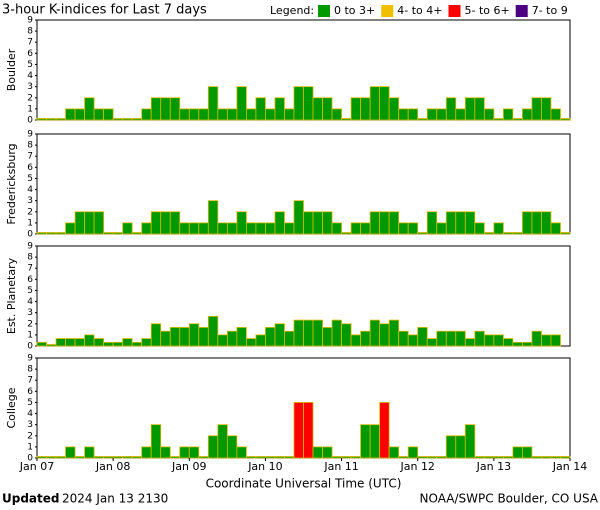 This screenshot has width=600, height=510. Describe the element at coordinates (112, 466) in the screenshot. I see `x-tick-label: Jan 08` at that location.